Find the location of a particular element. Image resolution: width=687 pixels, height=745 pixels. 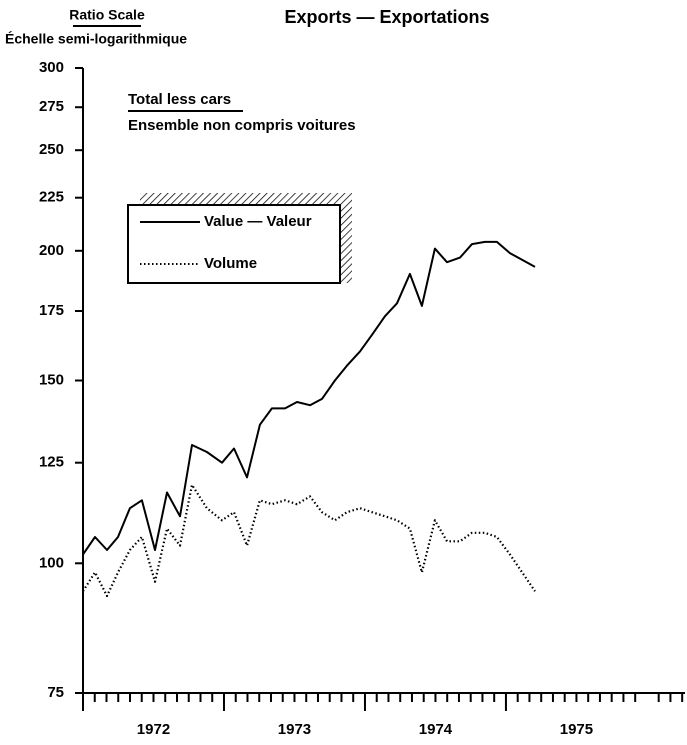

y-axis-sublabel: Échelle semi-logarithmique is located at coordinates (96, 39).